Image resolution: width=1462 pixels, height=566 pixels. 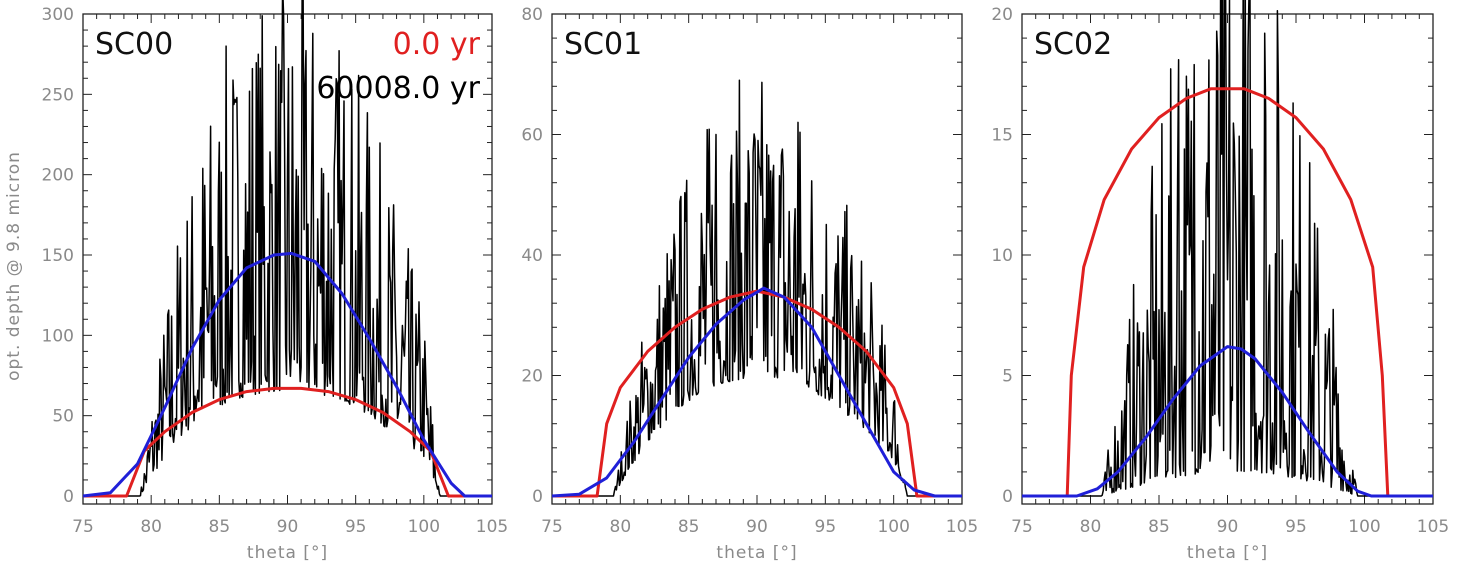 I want to click on sc01-ytick-label: 20, so click(x=532, y=377).